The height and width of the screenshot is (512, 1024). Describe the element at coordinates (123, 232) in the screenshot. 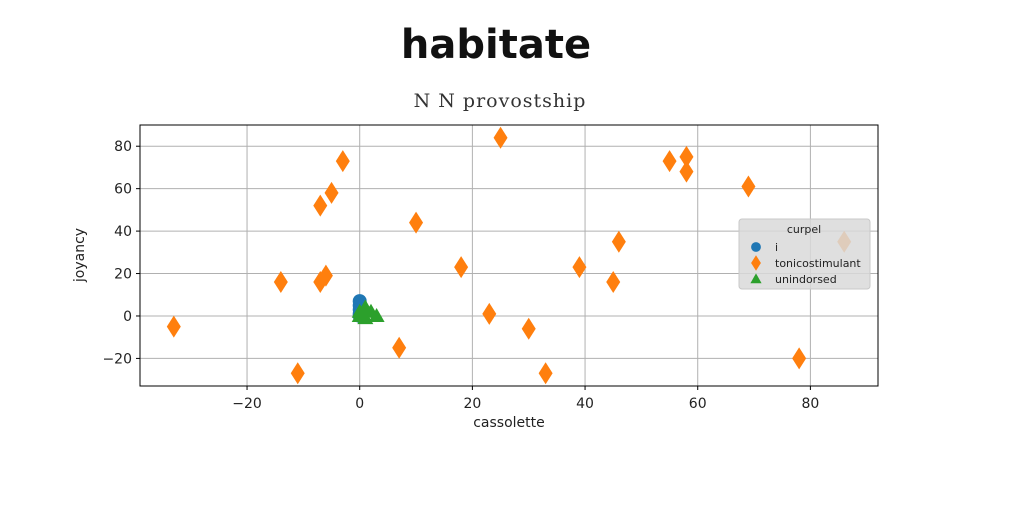

I see `y-tick-label: 40` at that location.